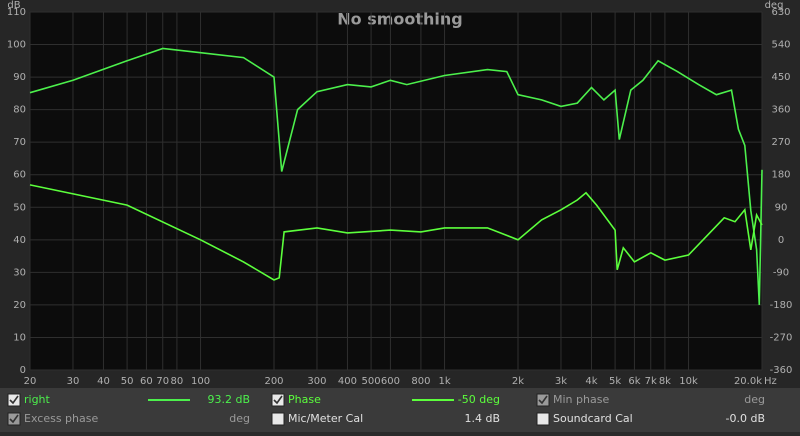  Describe the element at coordinates (748, 381) in the screenshot. I see `x-tick-label: 20.0k` at that location.